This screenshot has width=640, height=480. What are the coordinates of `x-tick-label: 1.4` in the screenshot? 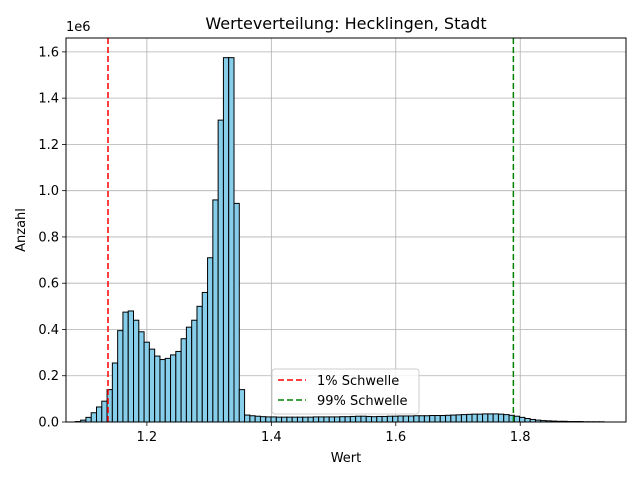 It's located at (271, 437).